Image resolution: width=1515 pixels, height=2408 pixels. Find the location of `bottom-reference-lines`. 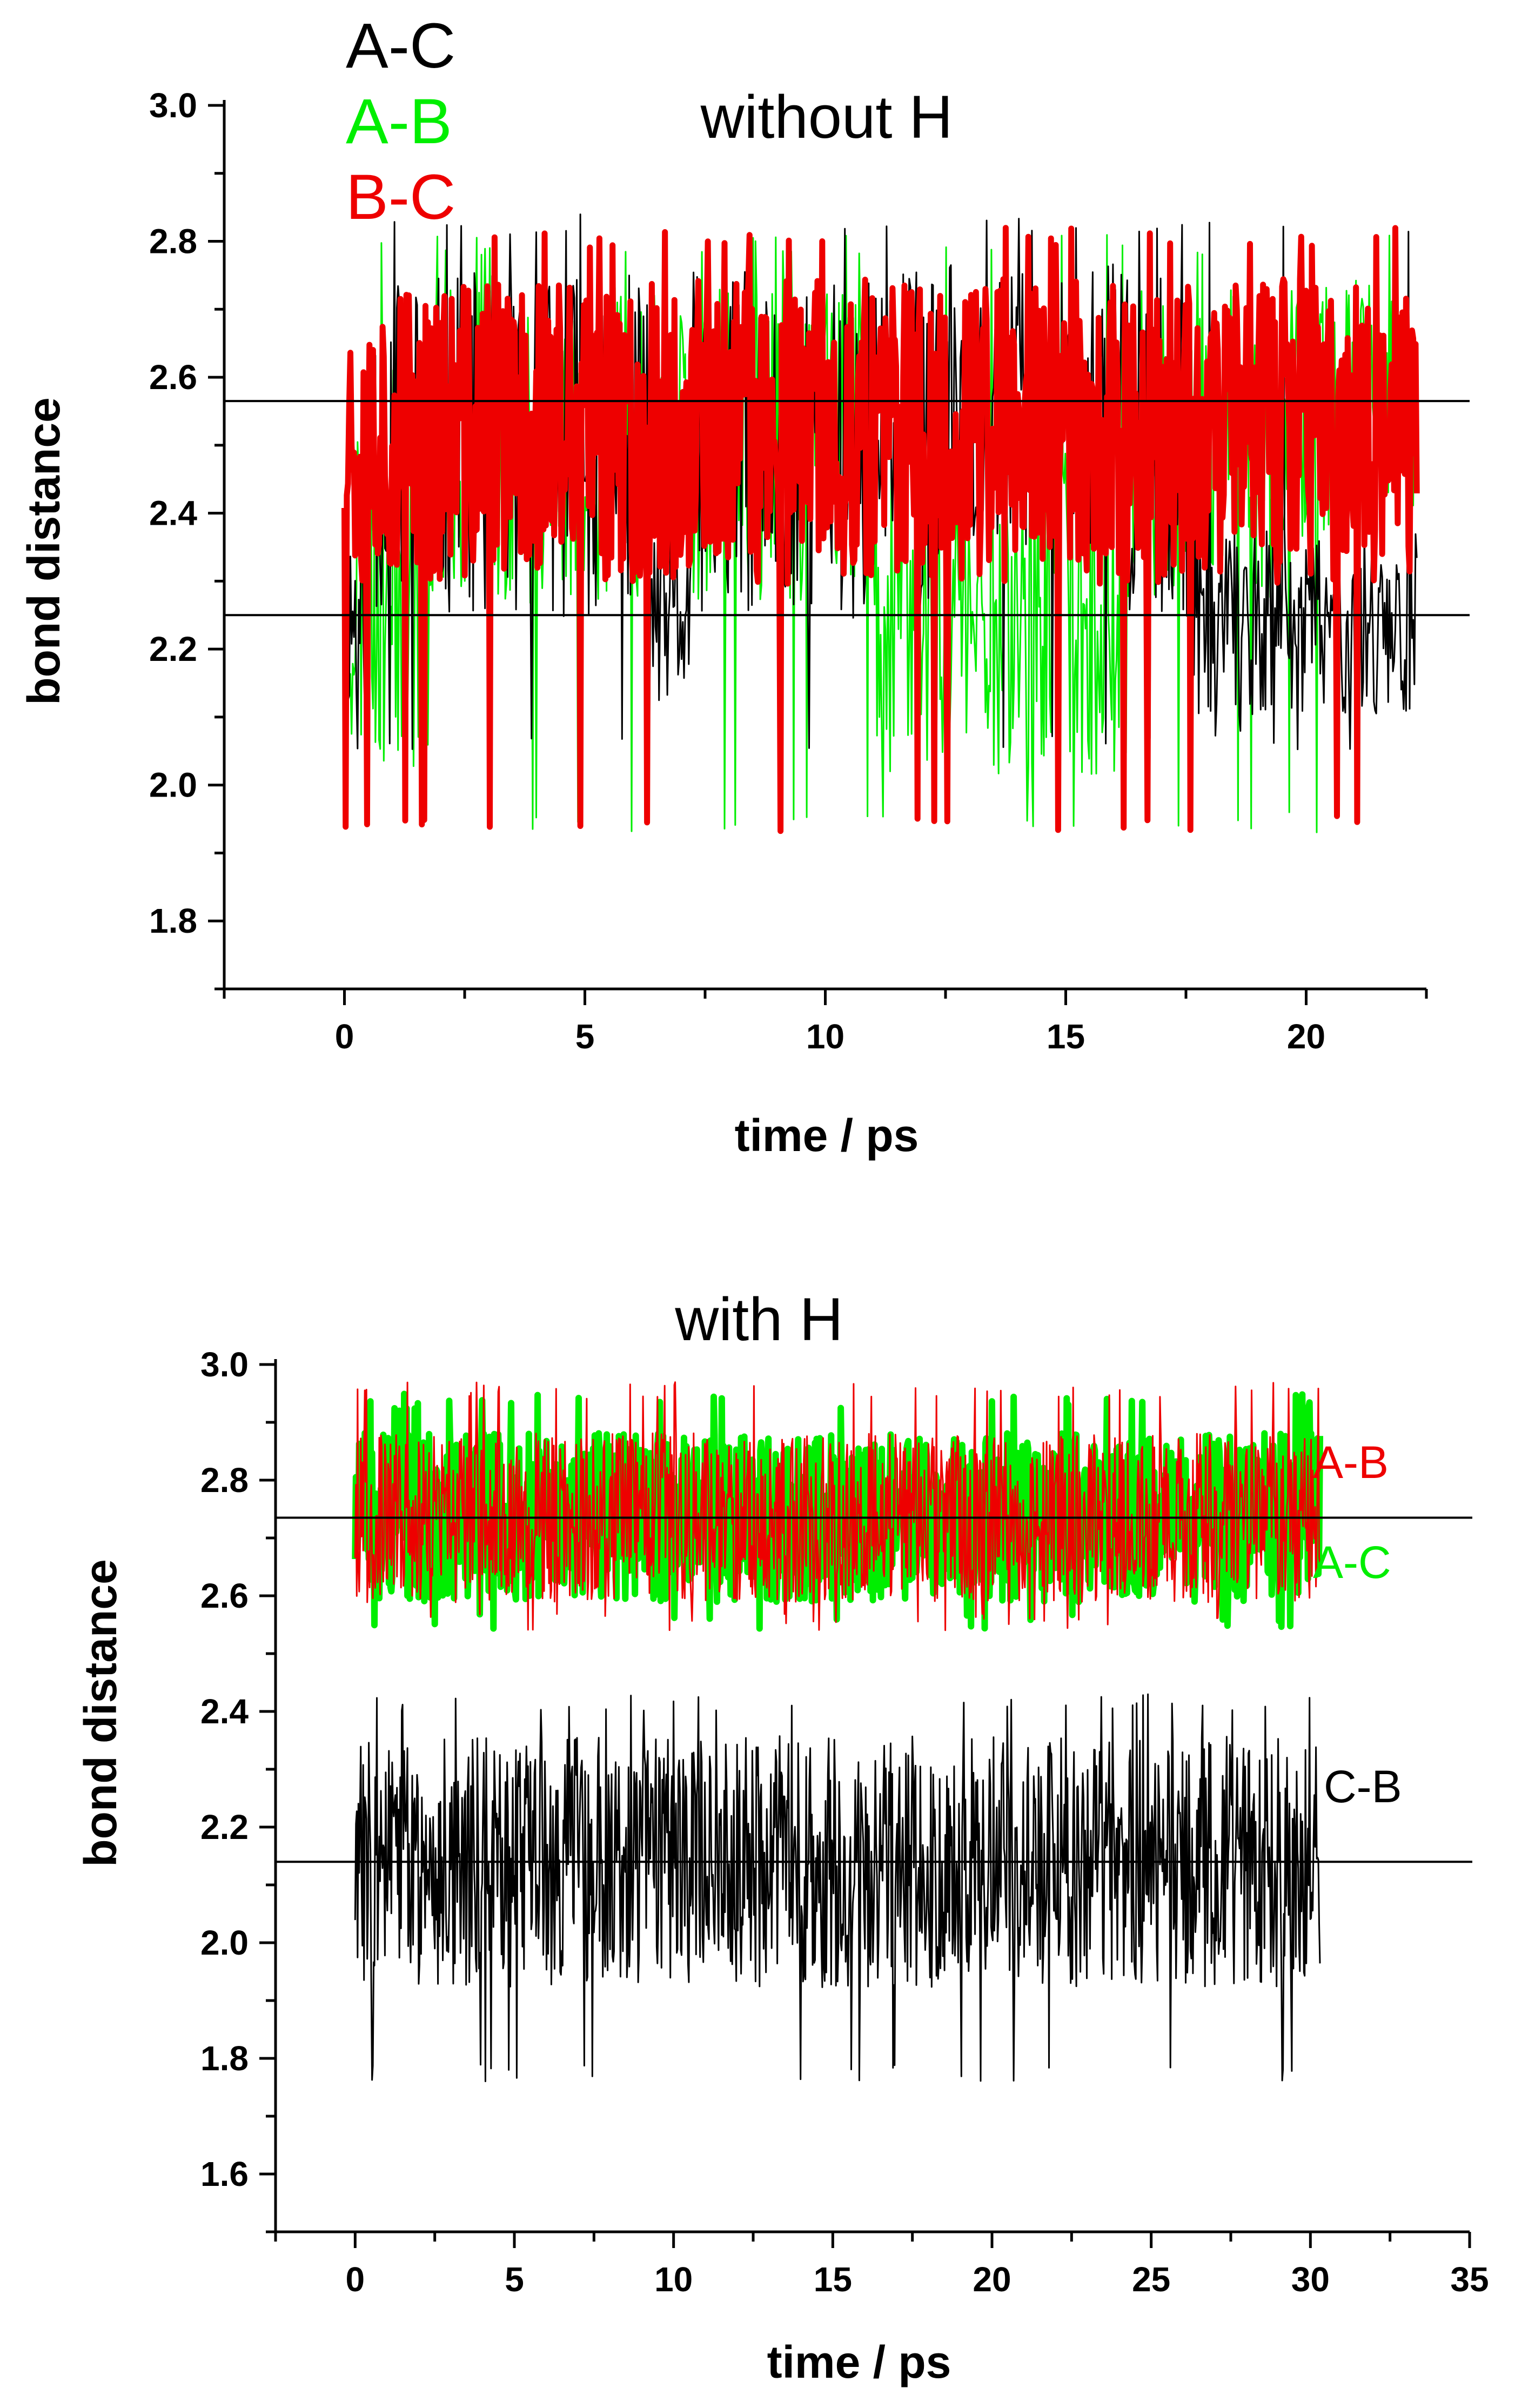

bottom-reference-lines is located at coordinates (874, 1689).